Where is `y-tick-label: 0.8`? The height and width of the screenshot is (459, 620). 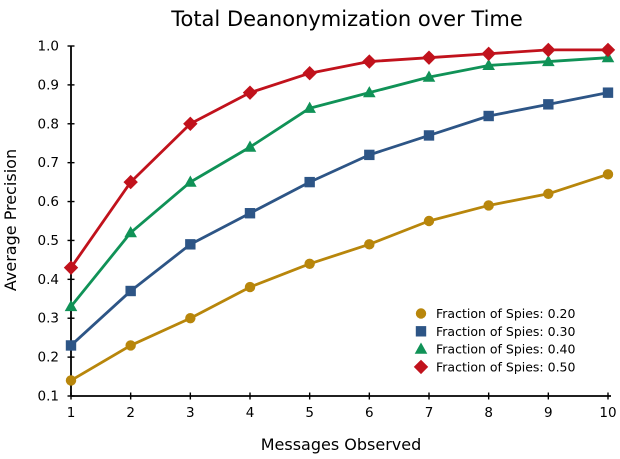
y-tick-label: 0.8 is located at coordinates (48, 124).